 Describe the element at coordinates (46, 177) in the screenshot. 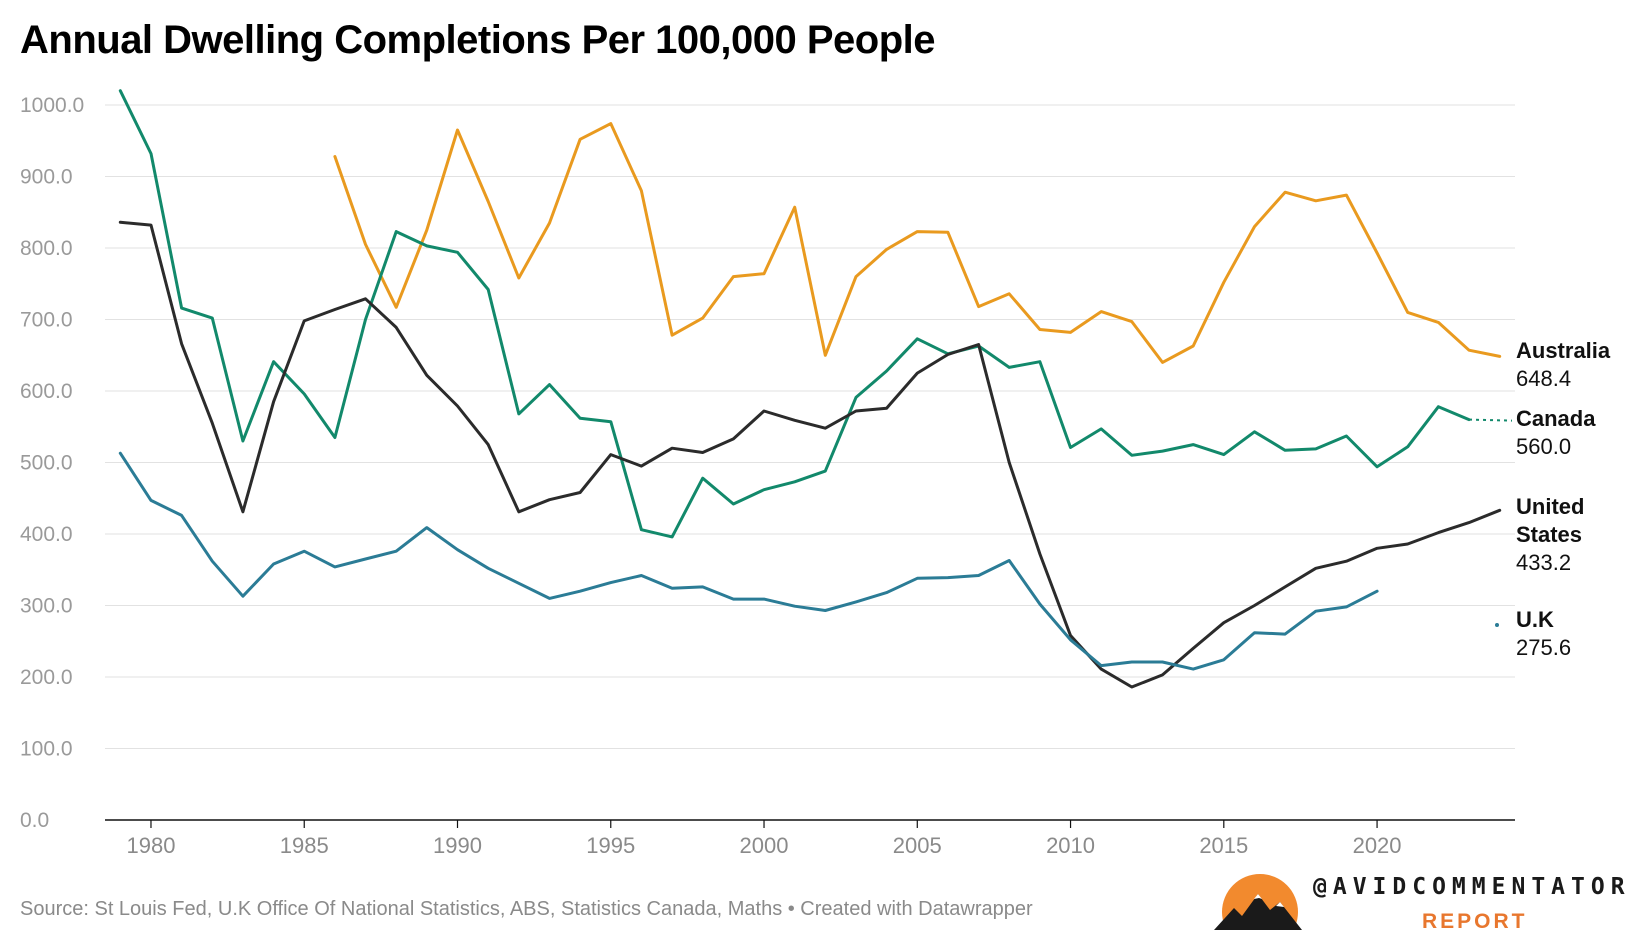

I see `y-tick-label: 900.0` at that location.